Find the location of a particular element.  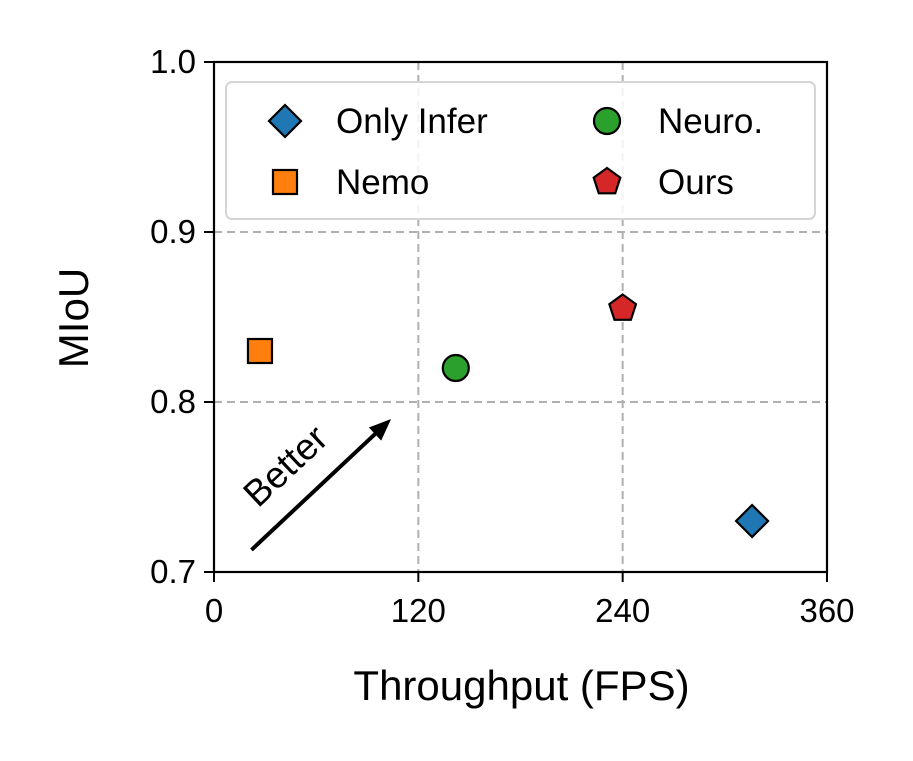

legend-marker-neuro is located at coordinates (607, 121).